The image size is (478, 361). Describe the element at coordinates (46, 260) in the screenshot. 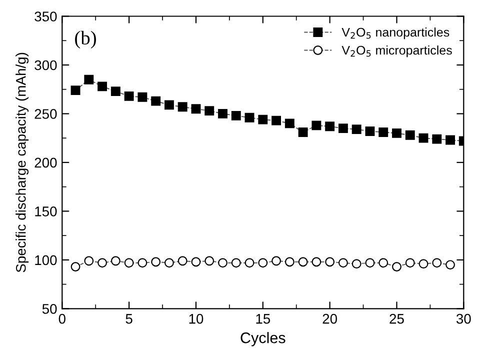

I see `y-tick-label: 100` at that location.